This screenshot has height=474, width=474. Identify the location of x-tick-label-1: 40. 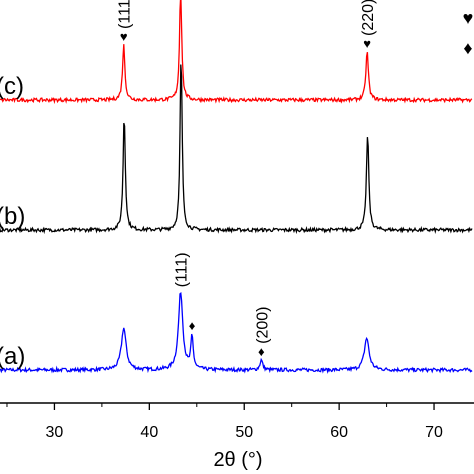
(149, 432).